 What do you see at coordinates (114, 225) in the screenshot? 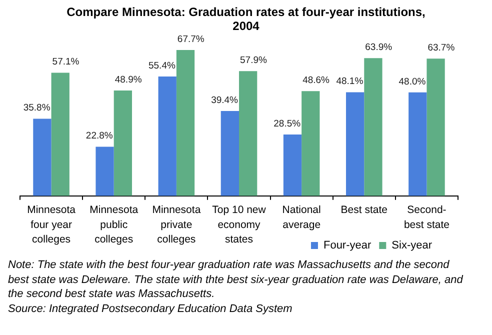
I see `x-tick-label: Minnesota public colleges` at bounding box center [114, 225].